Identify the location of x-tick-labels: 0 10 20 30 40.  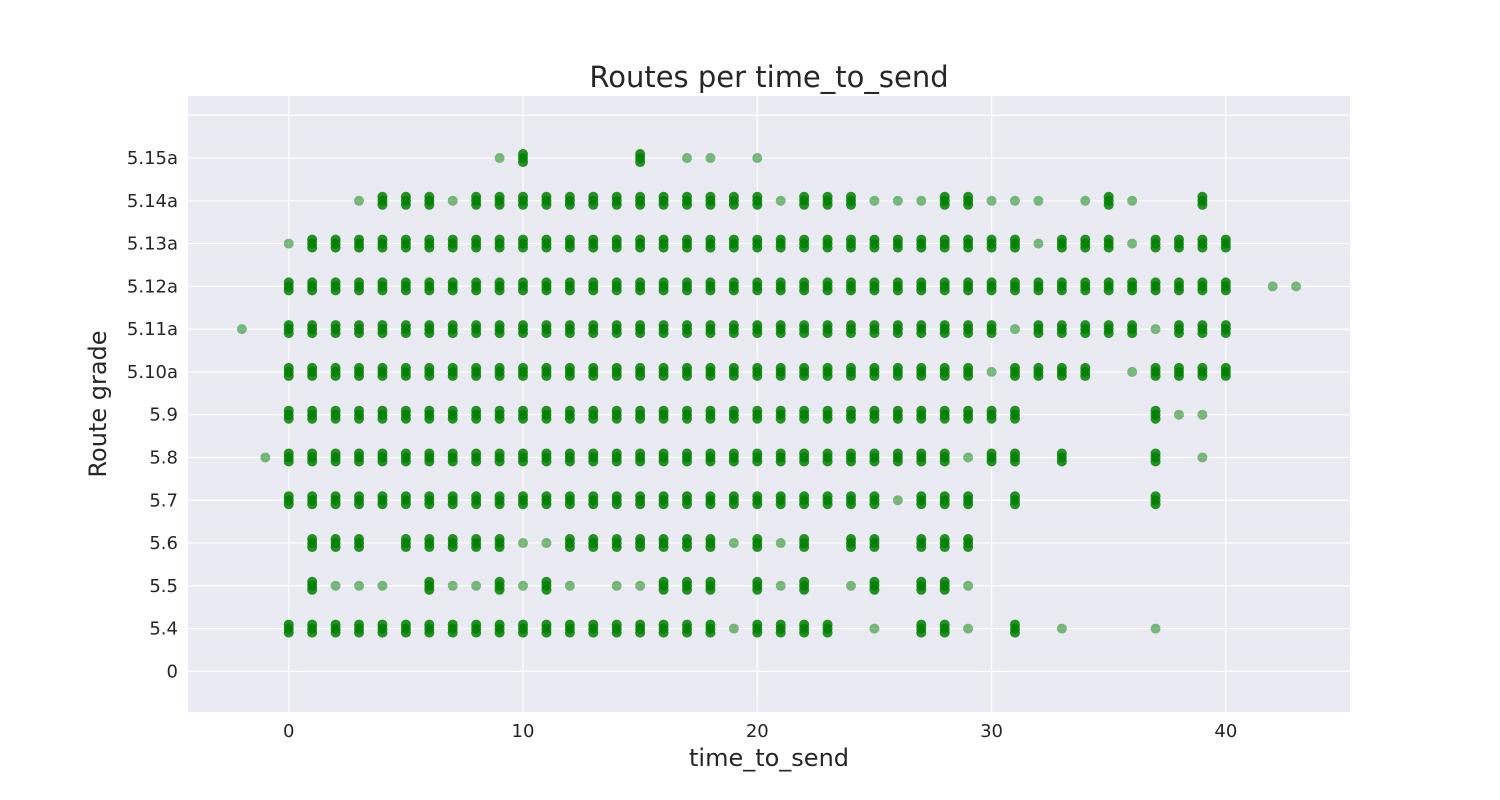
(760, 731).